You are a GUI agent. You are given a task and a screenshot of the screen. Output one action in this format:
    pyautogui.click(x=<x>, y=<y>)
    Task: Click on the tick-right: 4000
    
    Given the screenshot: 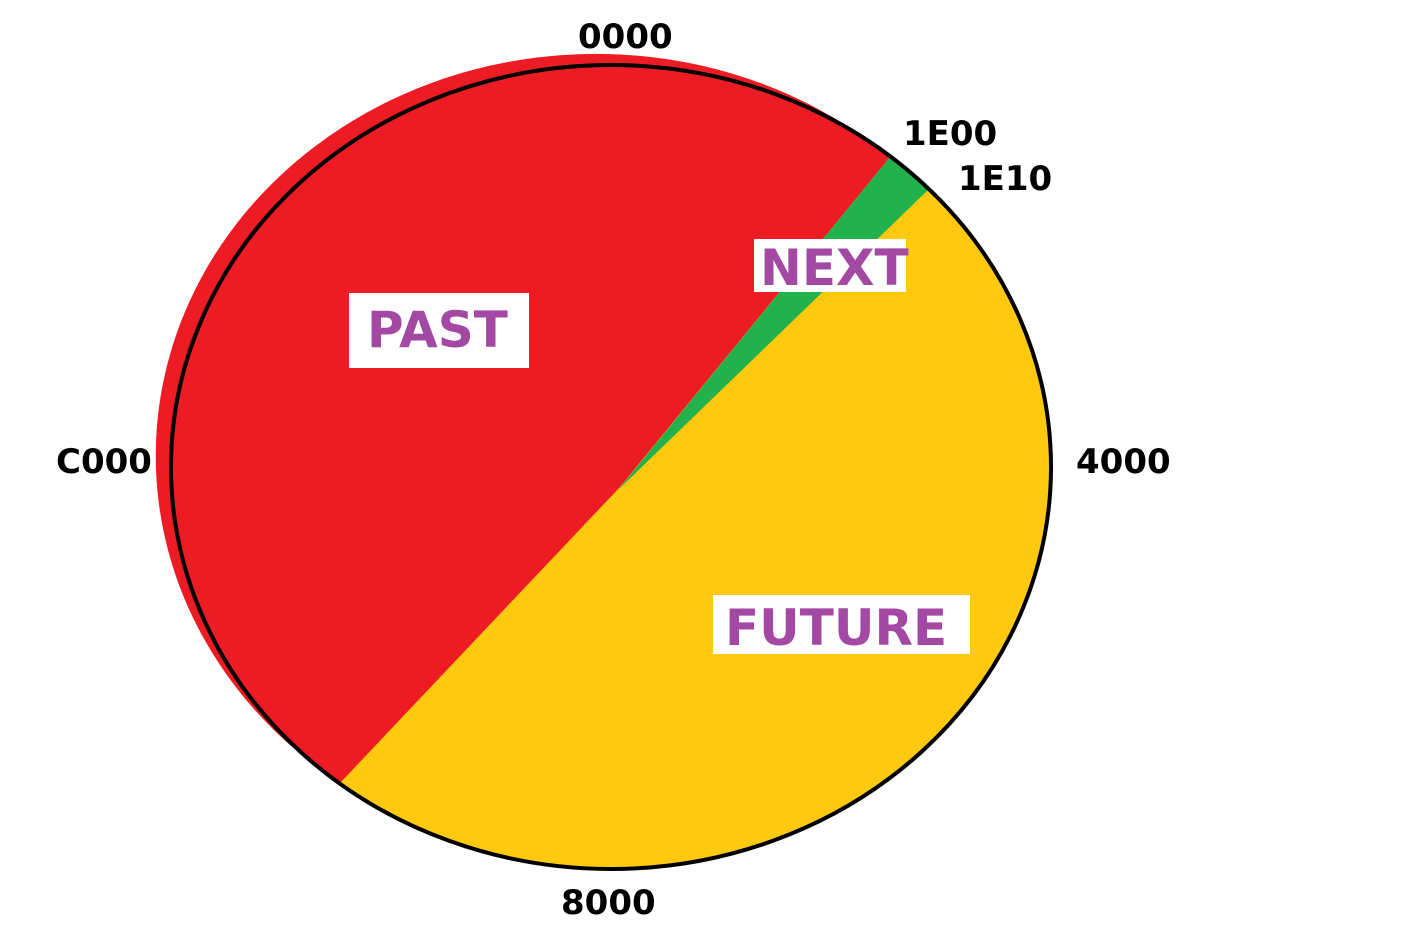 What is the action you would take?
    pyautogui.click(x=1123, y=462)
    